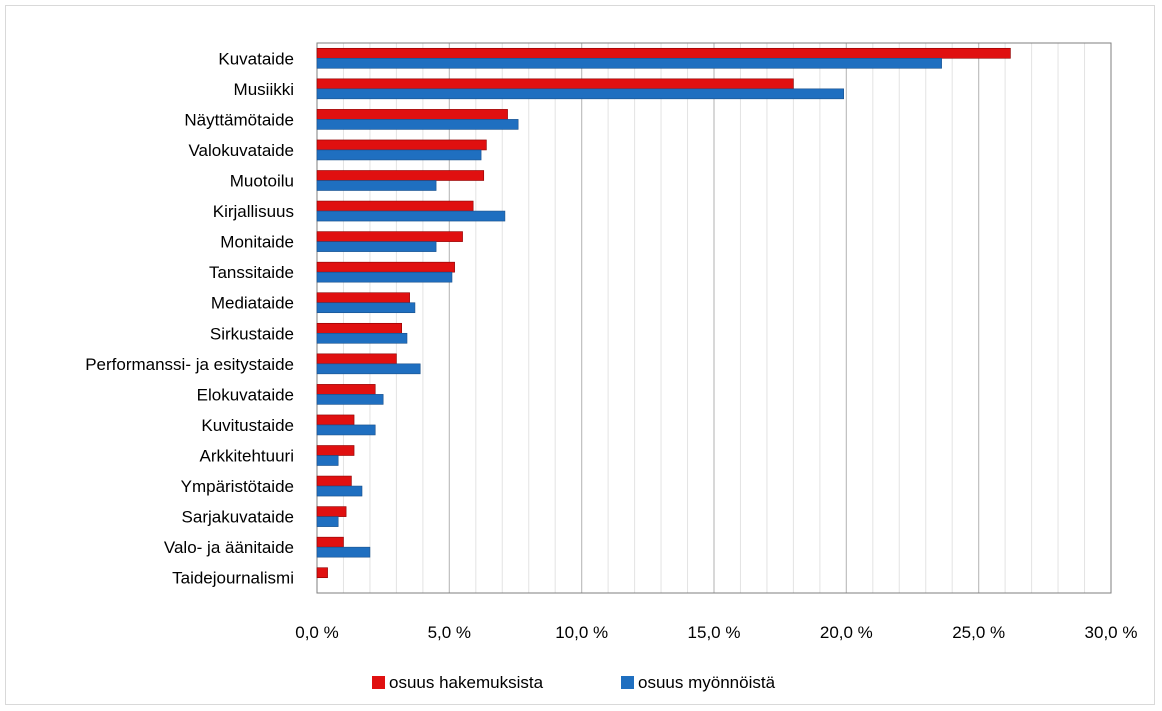  Describe the element at coordinates (449, 632) in the screenshot. I see `x-tick-label: 5,0 %` at that location.